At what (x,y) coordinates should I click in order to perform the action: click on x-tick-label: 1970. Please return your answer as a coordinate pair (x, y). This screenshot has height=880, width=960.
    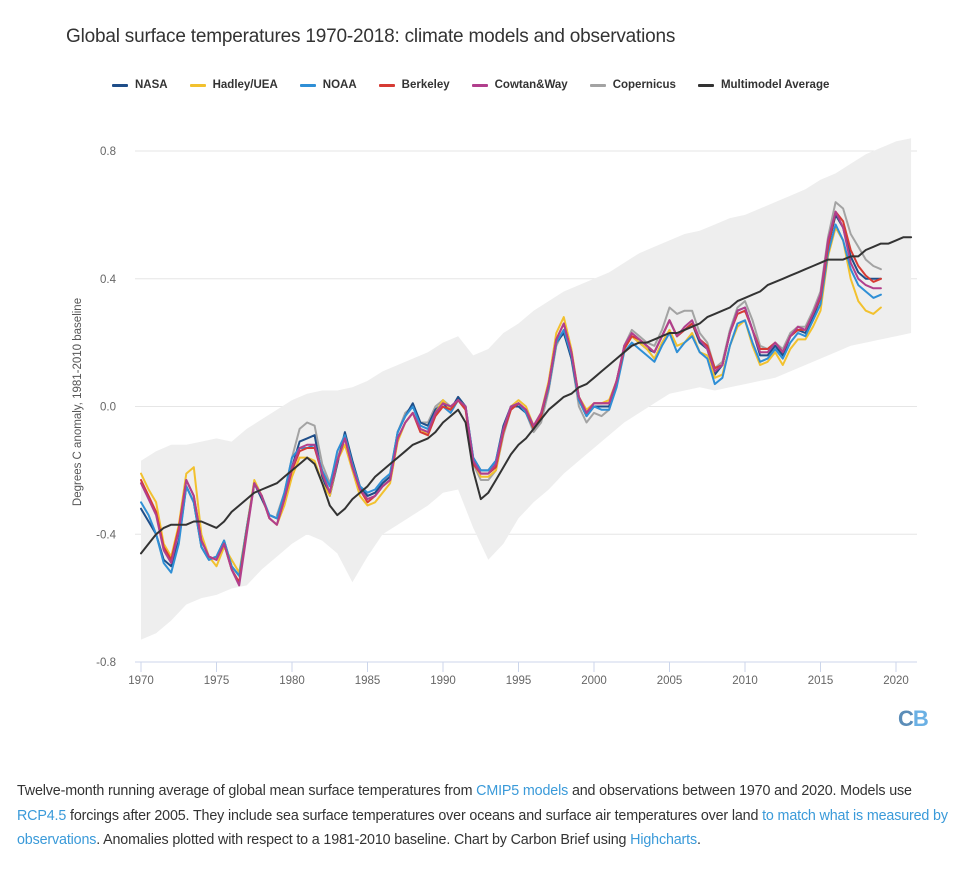
    Looking at the image, I should click on (141, 681).